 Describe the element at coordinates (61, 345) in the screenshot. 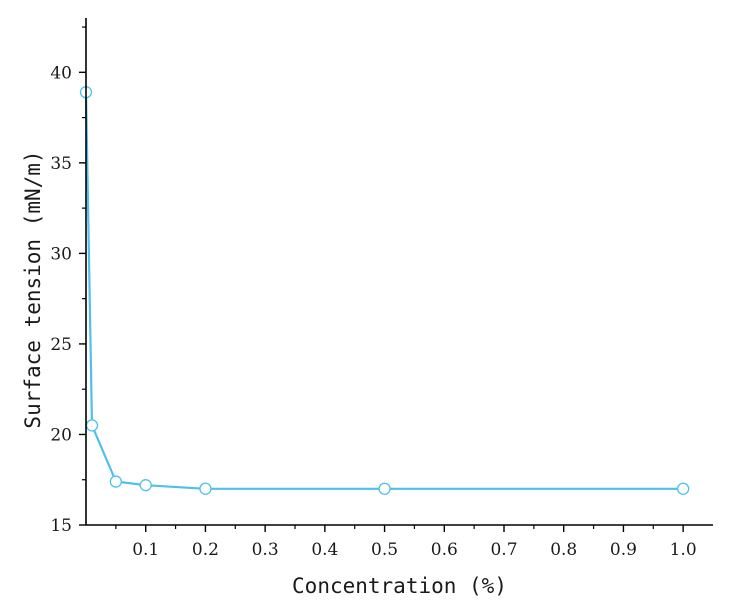

I see `y-tick-label: 25` at that location.